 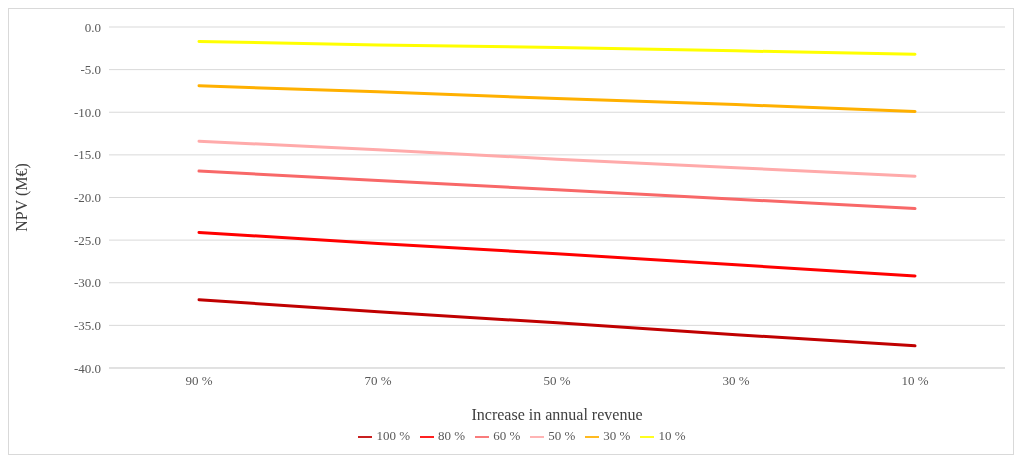 What do you see at coordinates (87, 155) in the screenshot?
I see `y-tick-label: -15.0` at bounding box center [87, 155].